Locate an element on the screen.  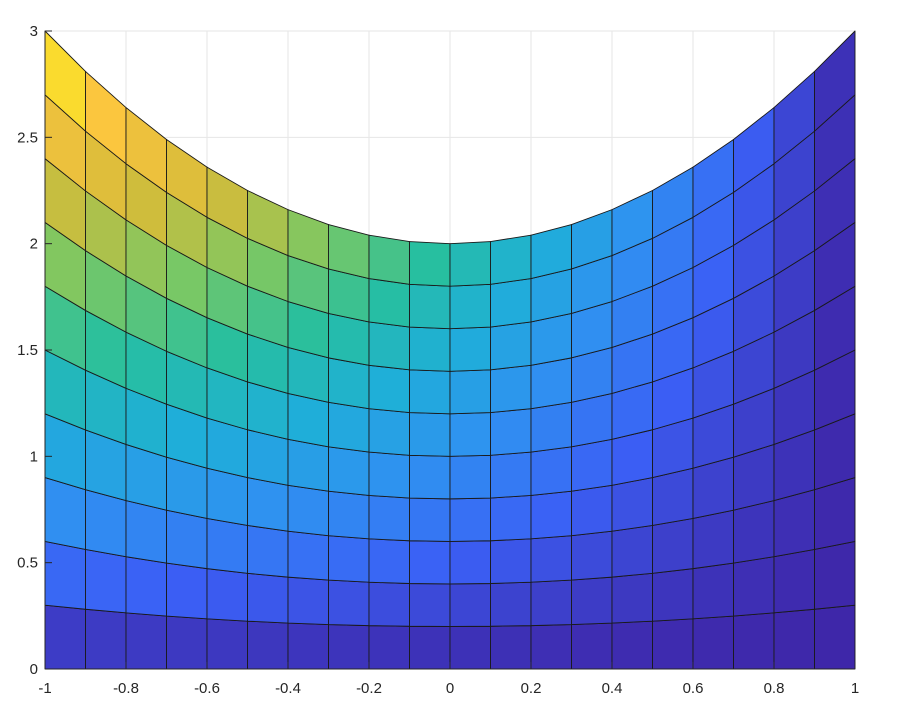
y-tick-label: 1.5 is located at coordinates (27, 350).